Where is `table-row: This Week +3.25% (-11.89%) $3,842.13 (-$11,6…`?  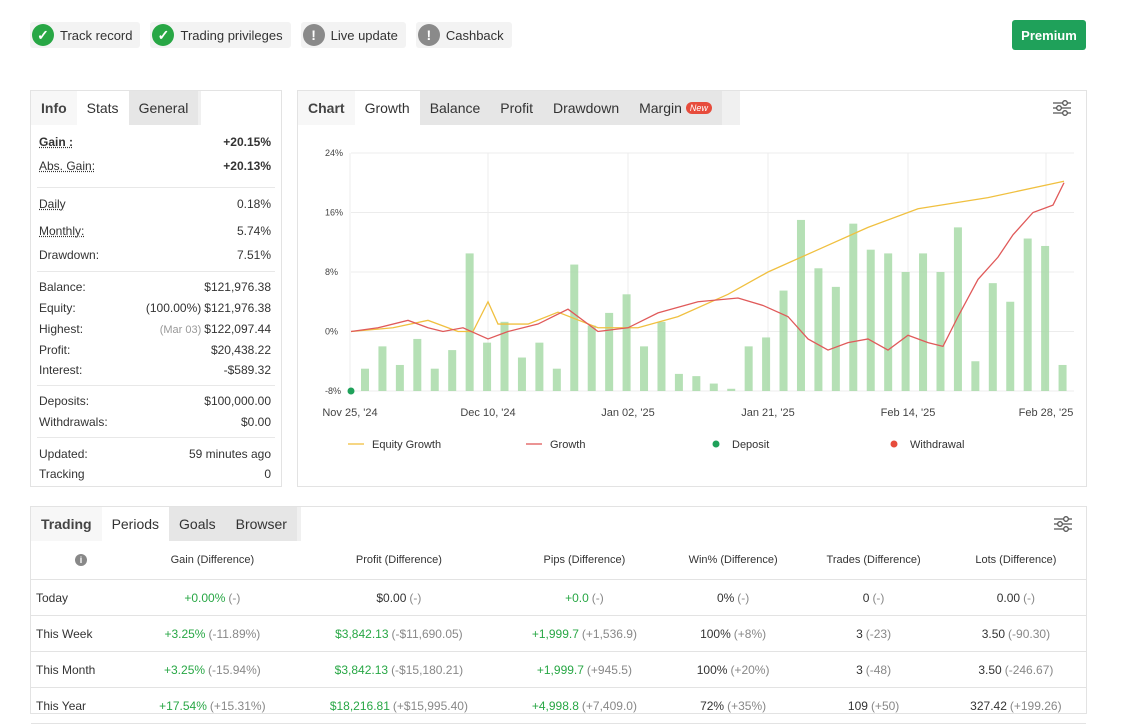
table-row: This Week +3.25% (-11.89%) $3,842.13 (-$11,6… is located at coordinates (558, 633).